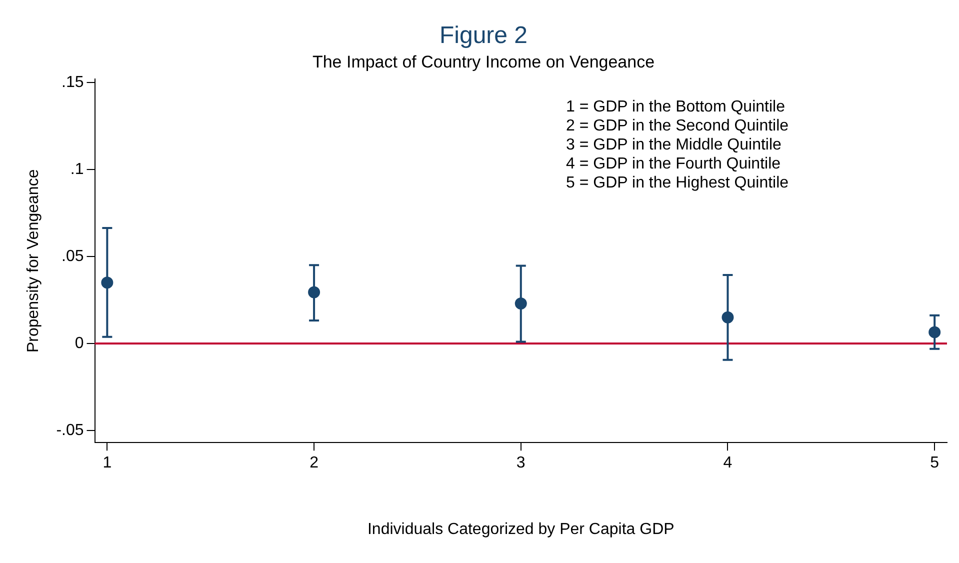 The height and width of the screenshot is (563, 959). What do you see at coordinates (314, 463) in the screenshot?
I see `x-tick-label: 2` at bounding box center [314, 463].